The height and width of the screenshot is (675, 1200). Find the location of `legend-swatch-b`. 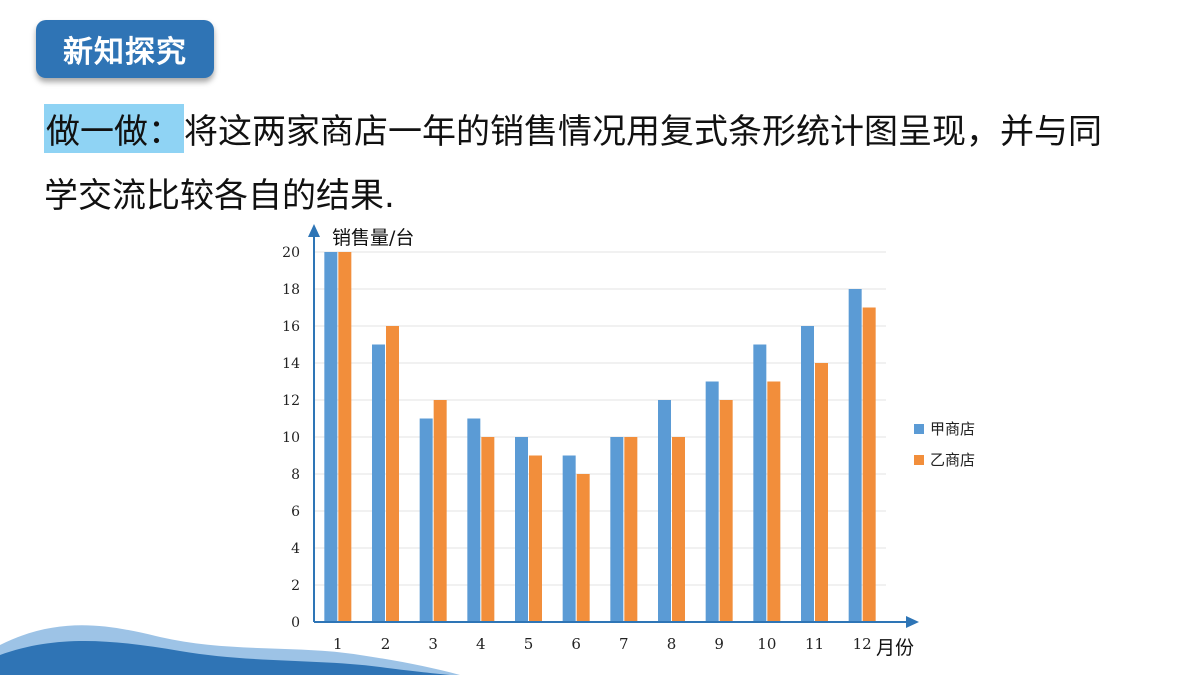

legend-swatch-b is located at coordinates (919, 460).